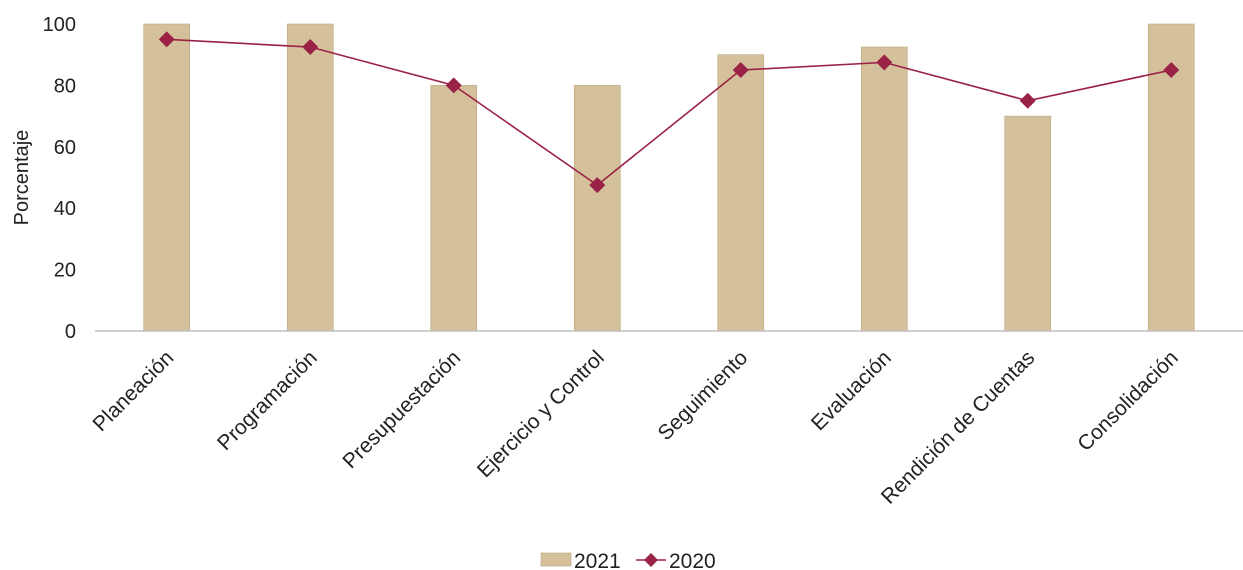  I want to click on category-label: Programación, so click(267, 400).